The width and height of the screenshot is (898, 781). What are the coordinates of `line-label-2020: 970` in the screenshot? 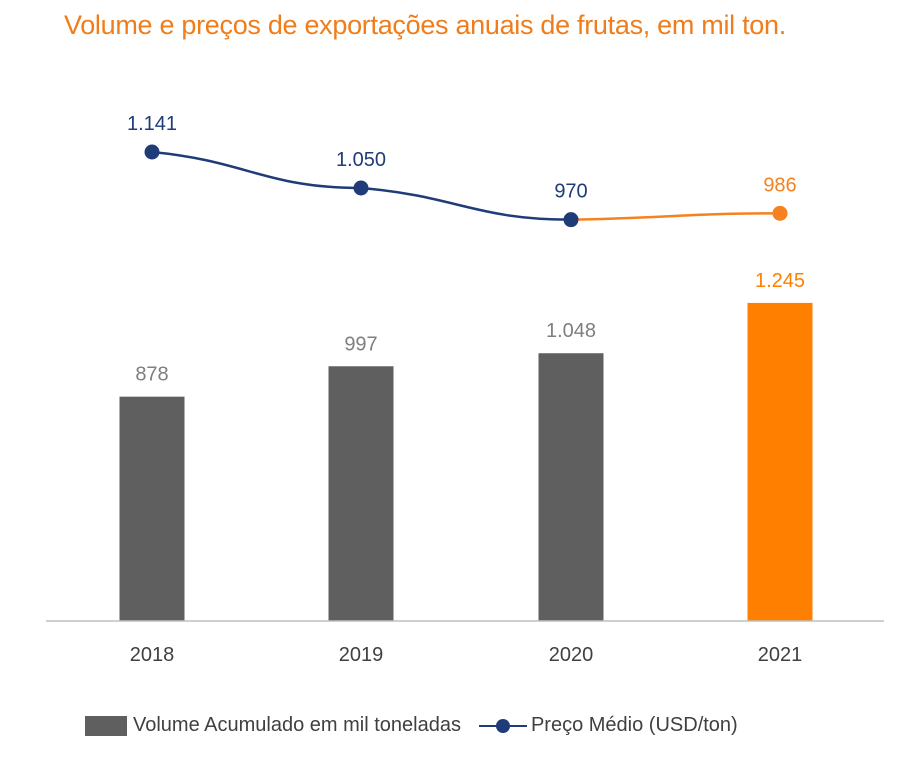 It's located at (570, 192).